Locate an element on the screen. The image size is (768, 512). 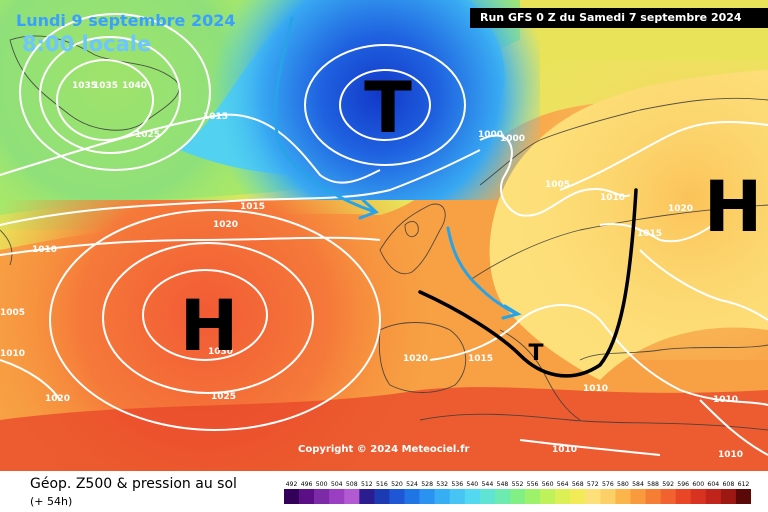
scale-tick-label: 516 is located at coordinates (382, 484).